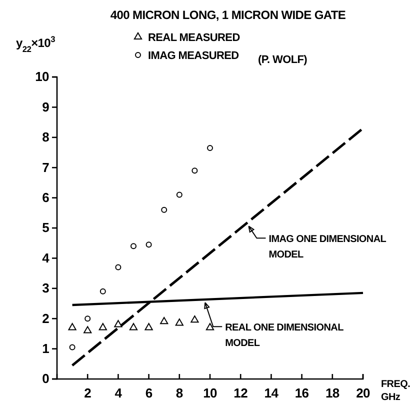 This screenshot has height=403, width=415. Describe the element at coordinates (210, 393) in the screenshot. I see `x-tick-label: 10` at that location.